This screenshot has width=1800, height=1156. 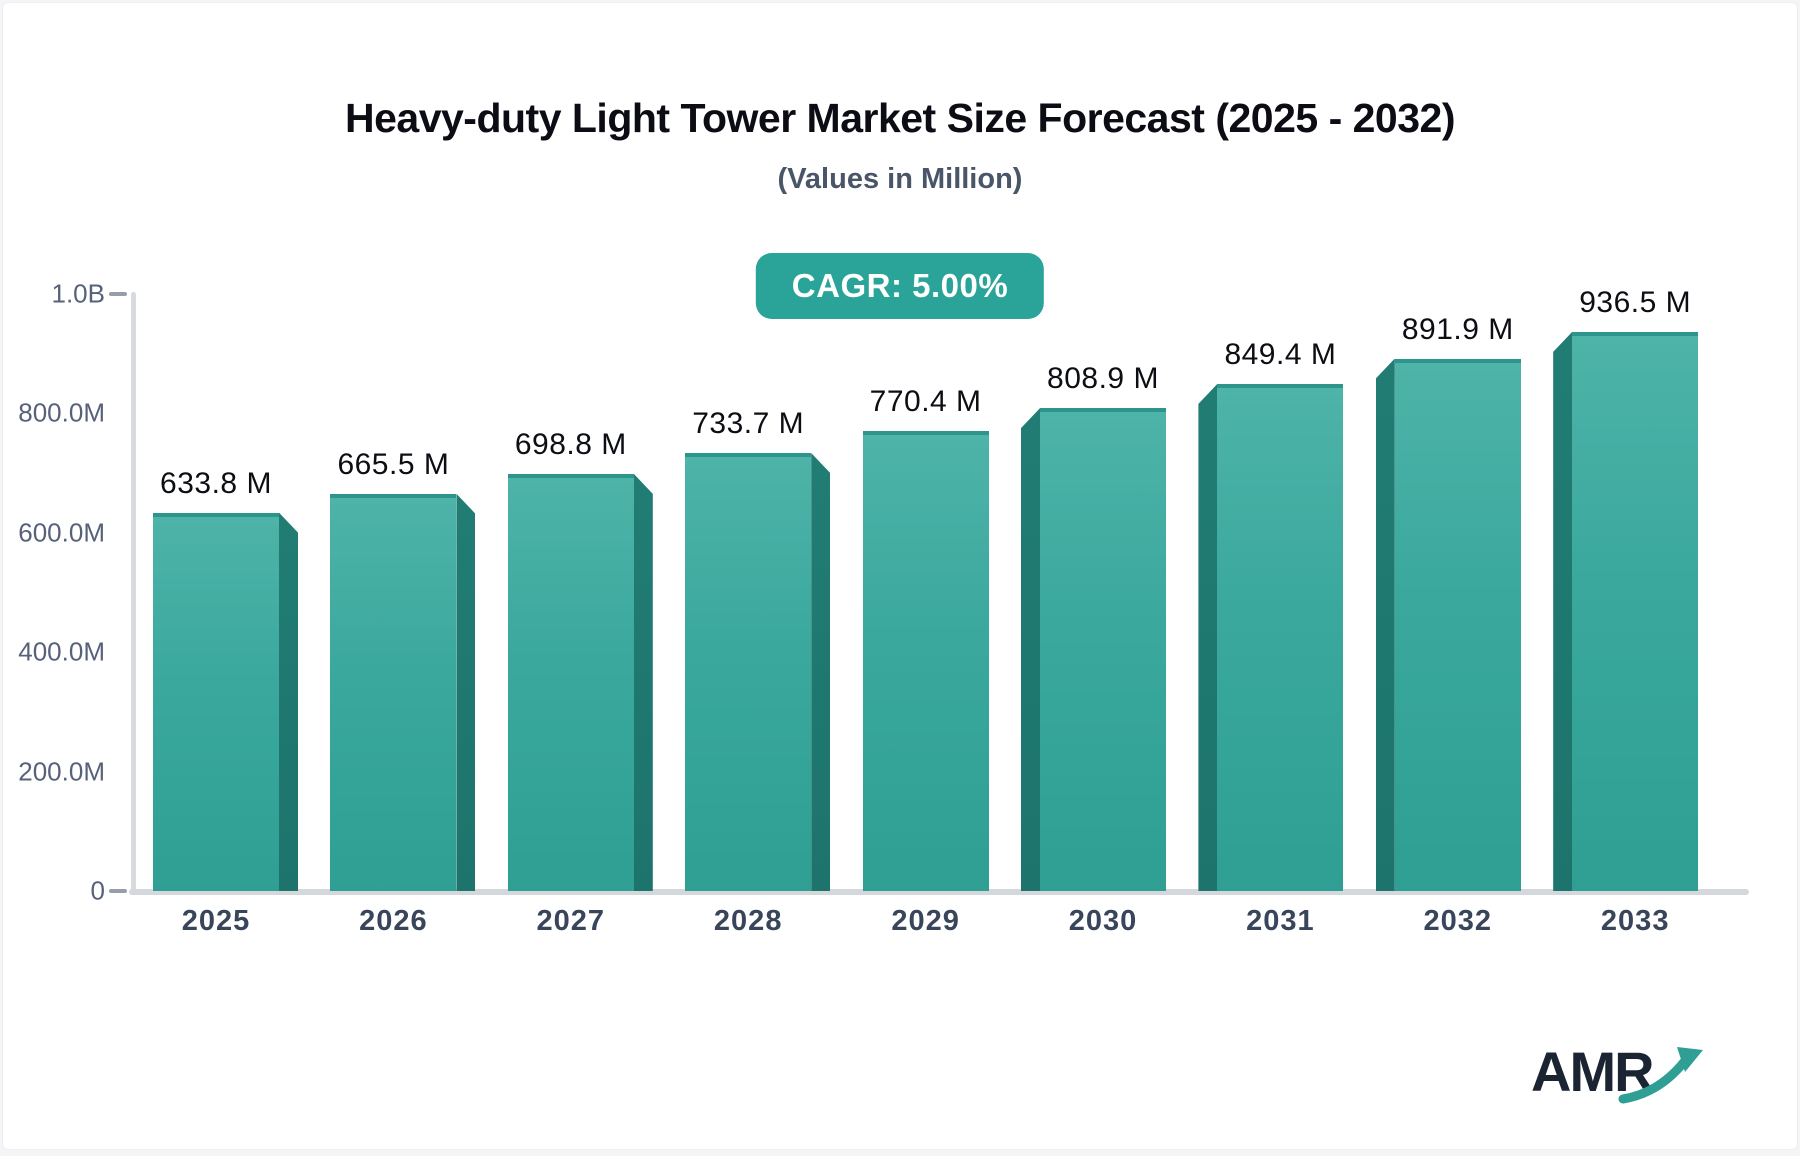 What do you see at coordinates (1635, 611) in the screenshot?
I see `bar-2033` at bounding box center [1635, 611].